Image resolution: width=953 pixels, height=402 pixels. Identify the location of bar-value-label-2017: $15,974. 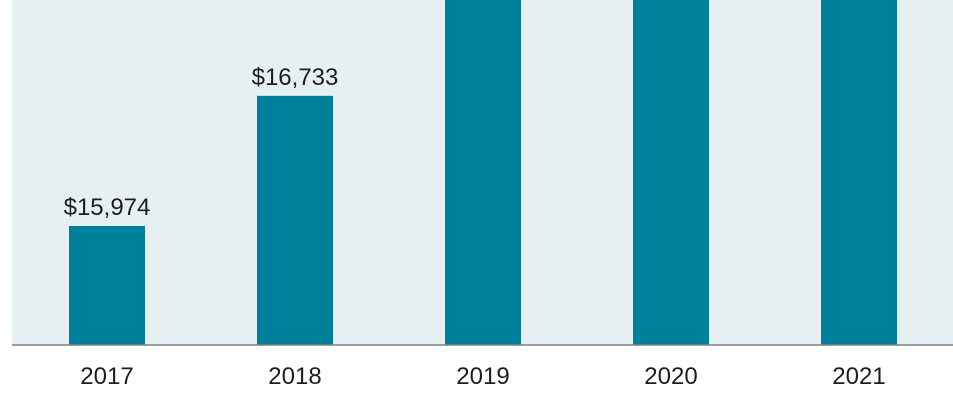
(107, 207).